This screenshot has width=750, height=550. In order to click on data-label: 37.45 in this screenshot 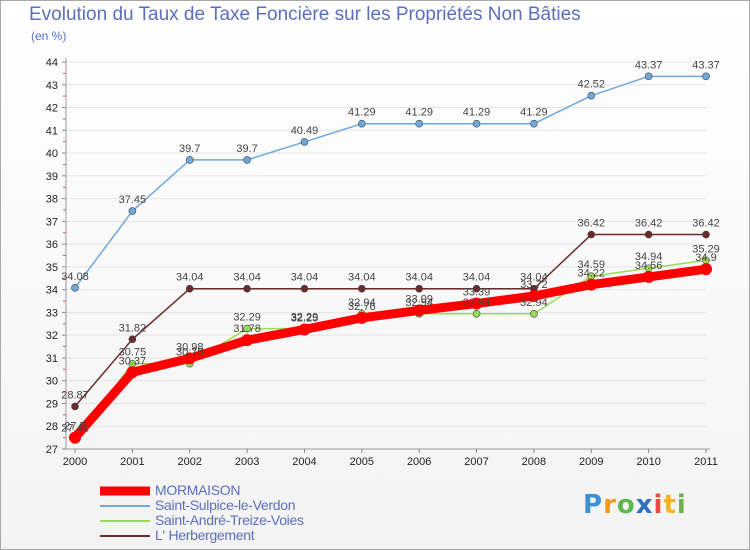, I will do `click(133, 200)`.